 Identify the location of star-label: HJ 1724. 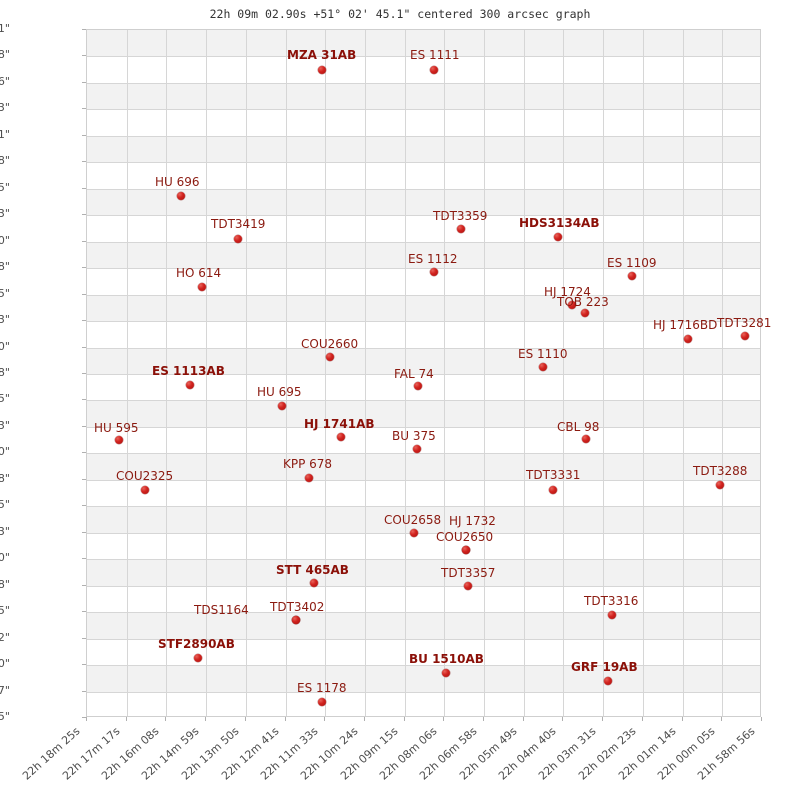
(567, 292).